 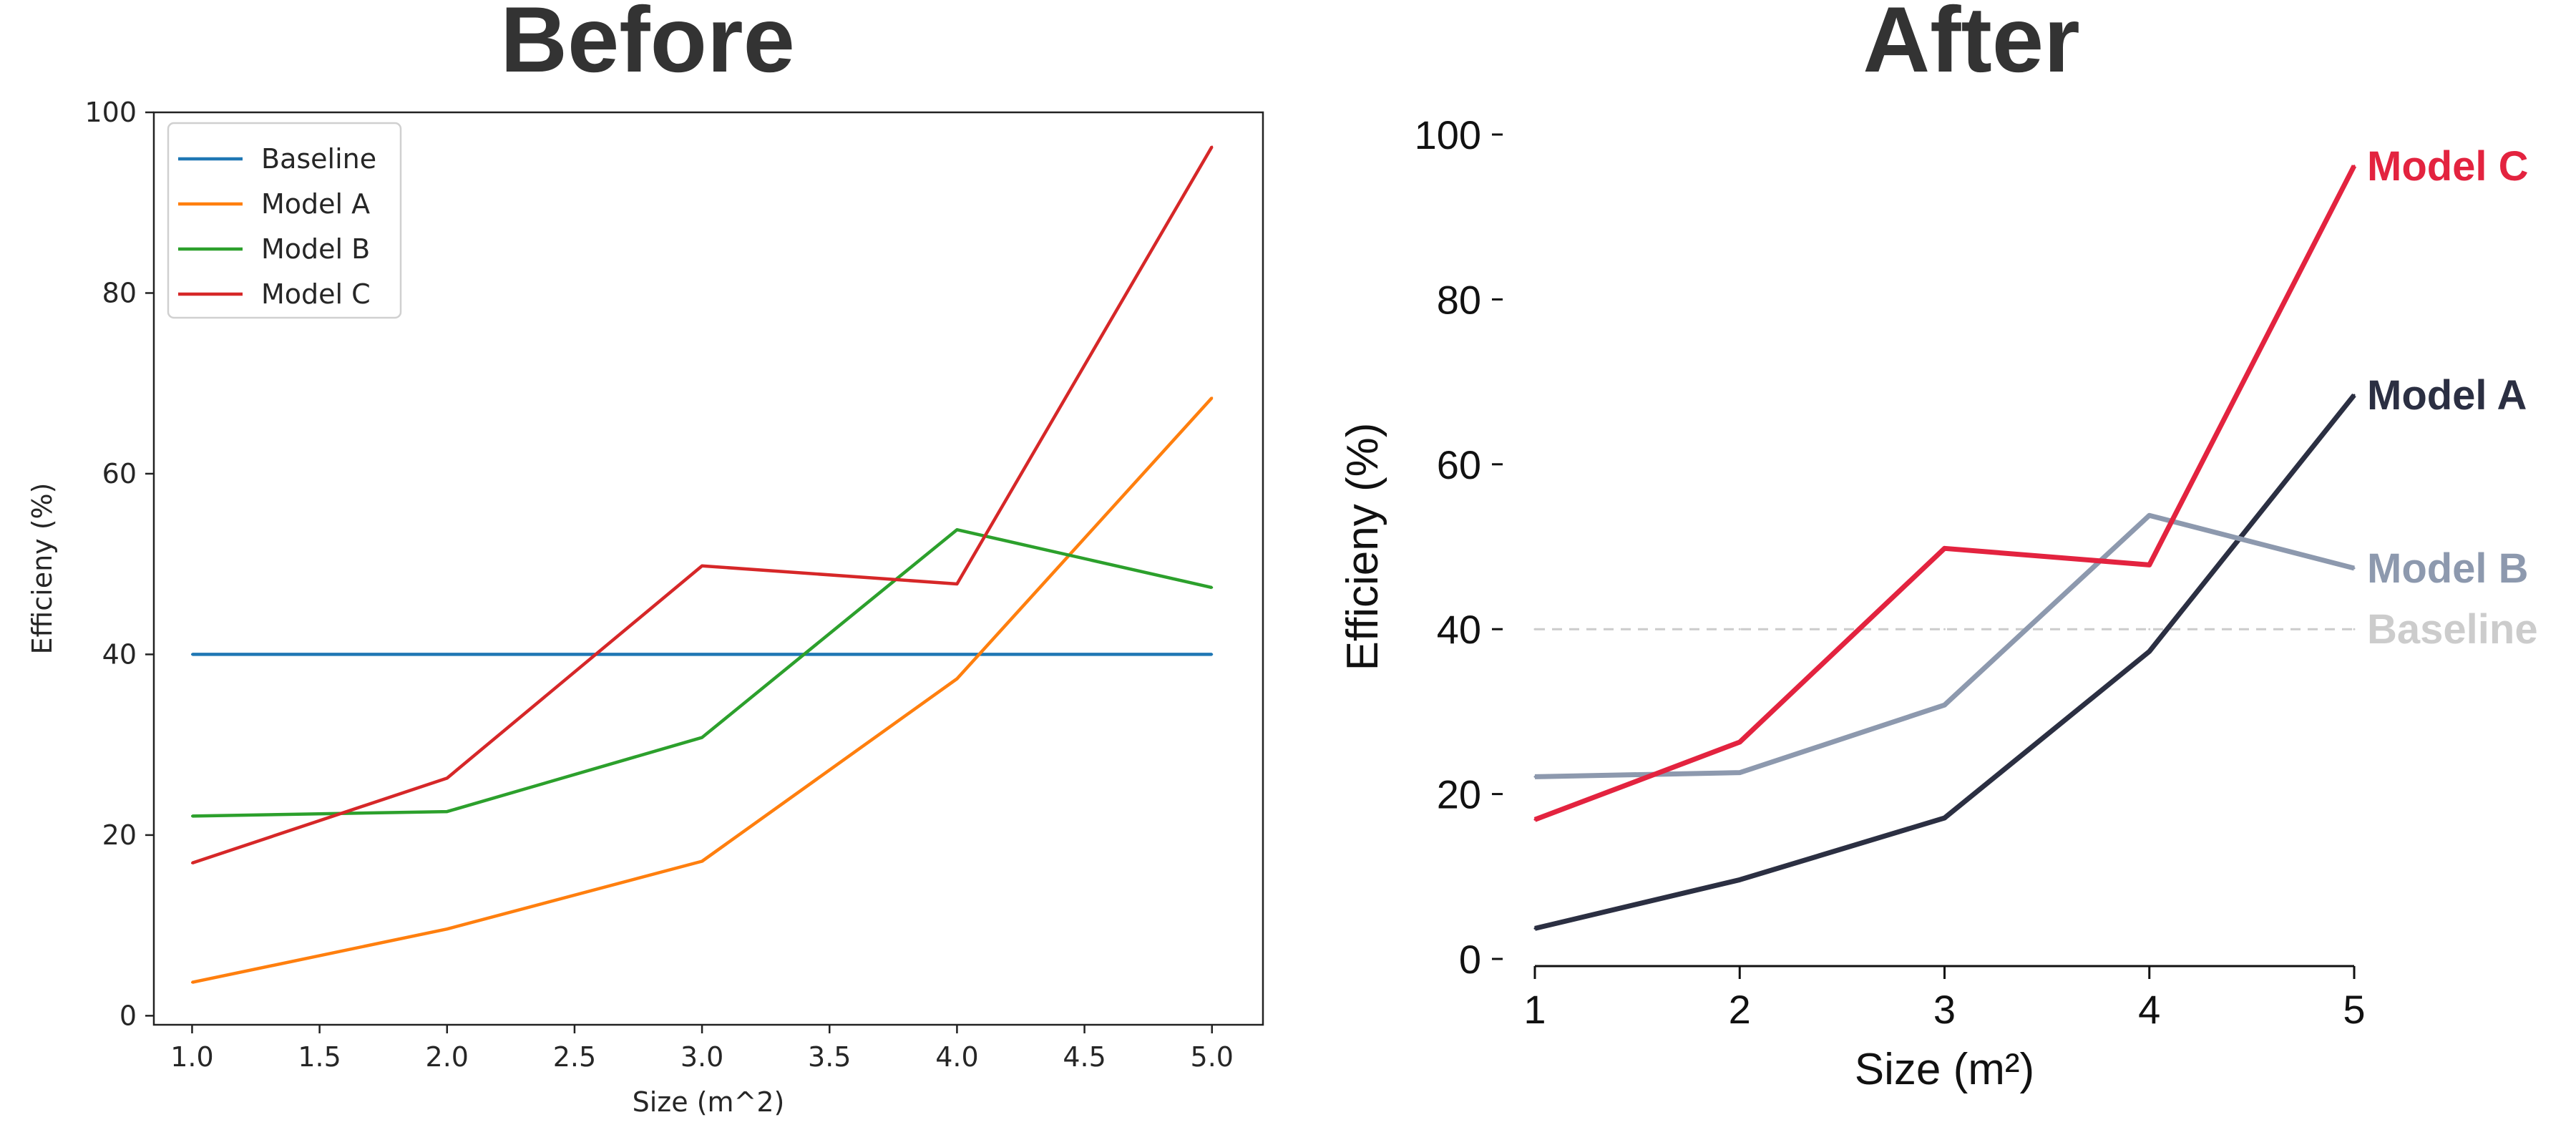 I want to click on series-label-baseline: Baseline, so click(x=2452, y=629).